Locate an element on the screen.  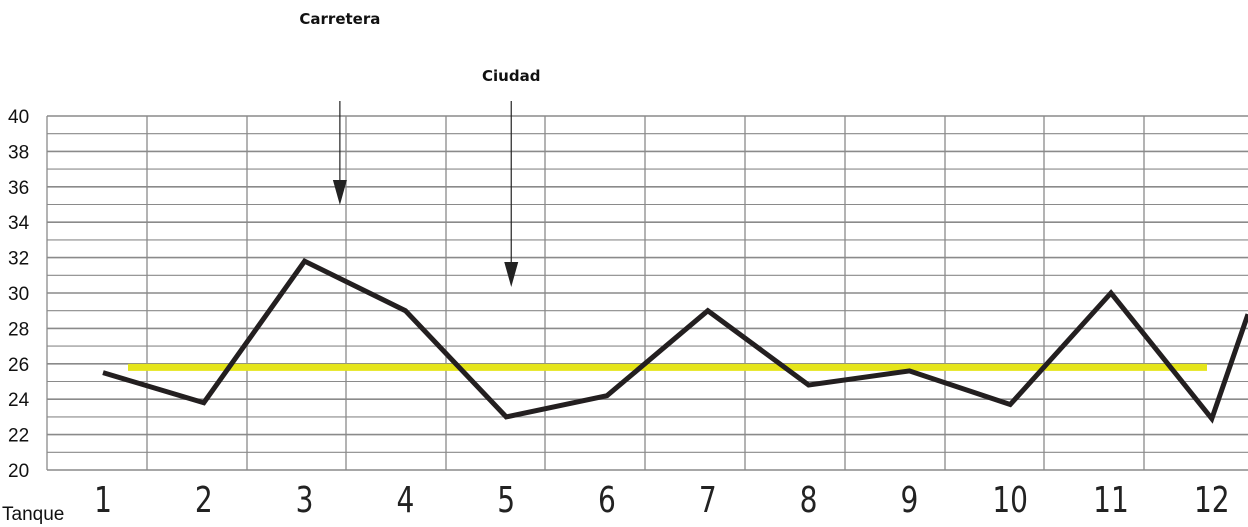
x-tick-label: 7 is located at coordinates (708, 500).